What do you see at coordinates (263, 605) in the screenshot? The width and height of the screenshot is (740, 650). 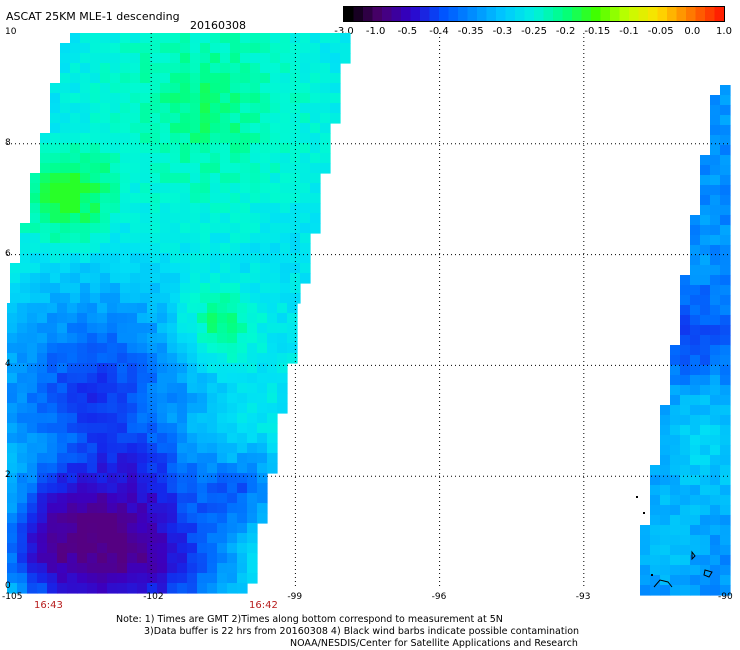 I see `pass-time-label: 16:42` at bounding box center [263, 605].